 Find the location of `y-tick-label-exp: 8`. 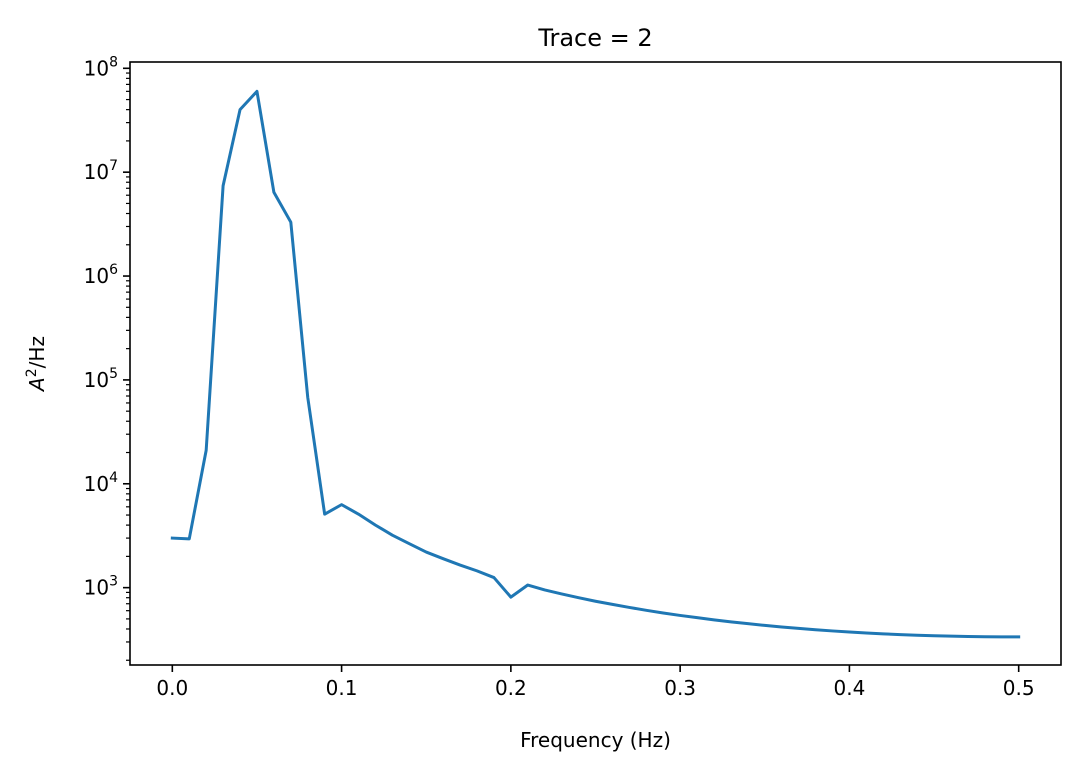

y-tick-label-exp: 8 is located at coordinates (113, 62).